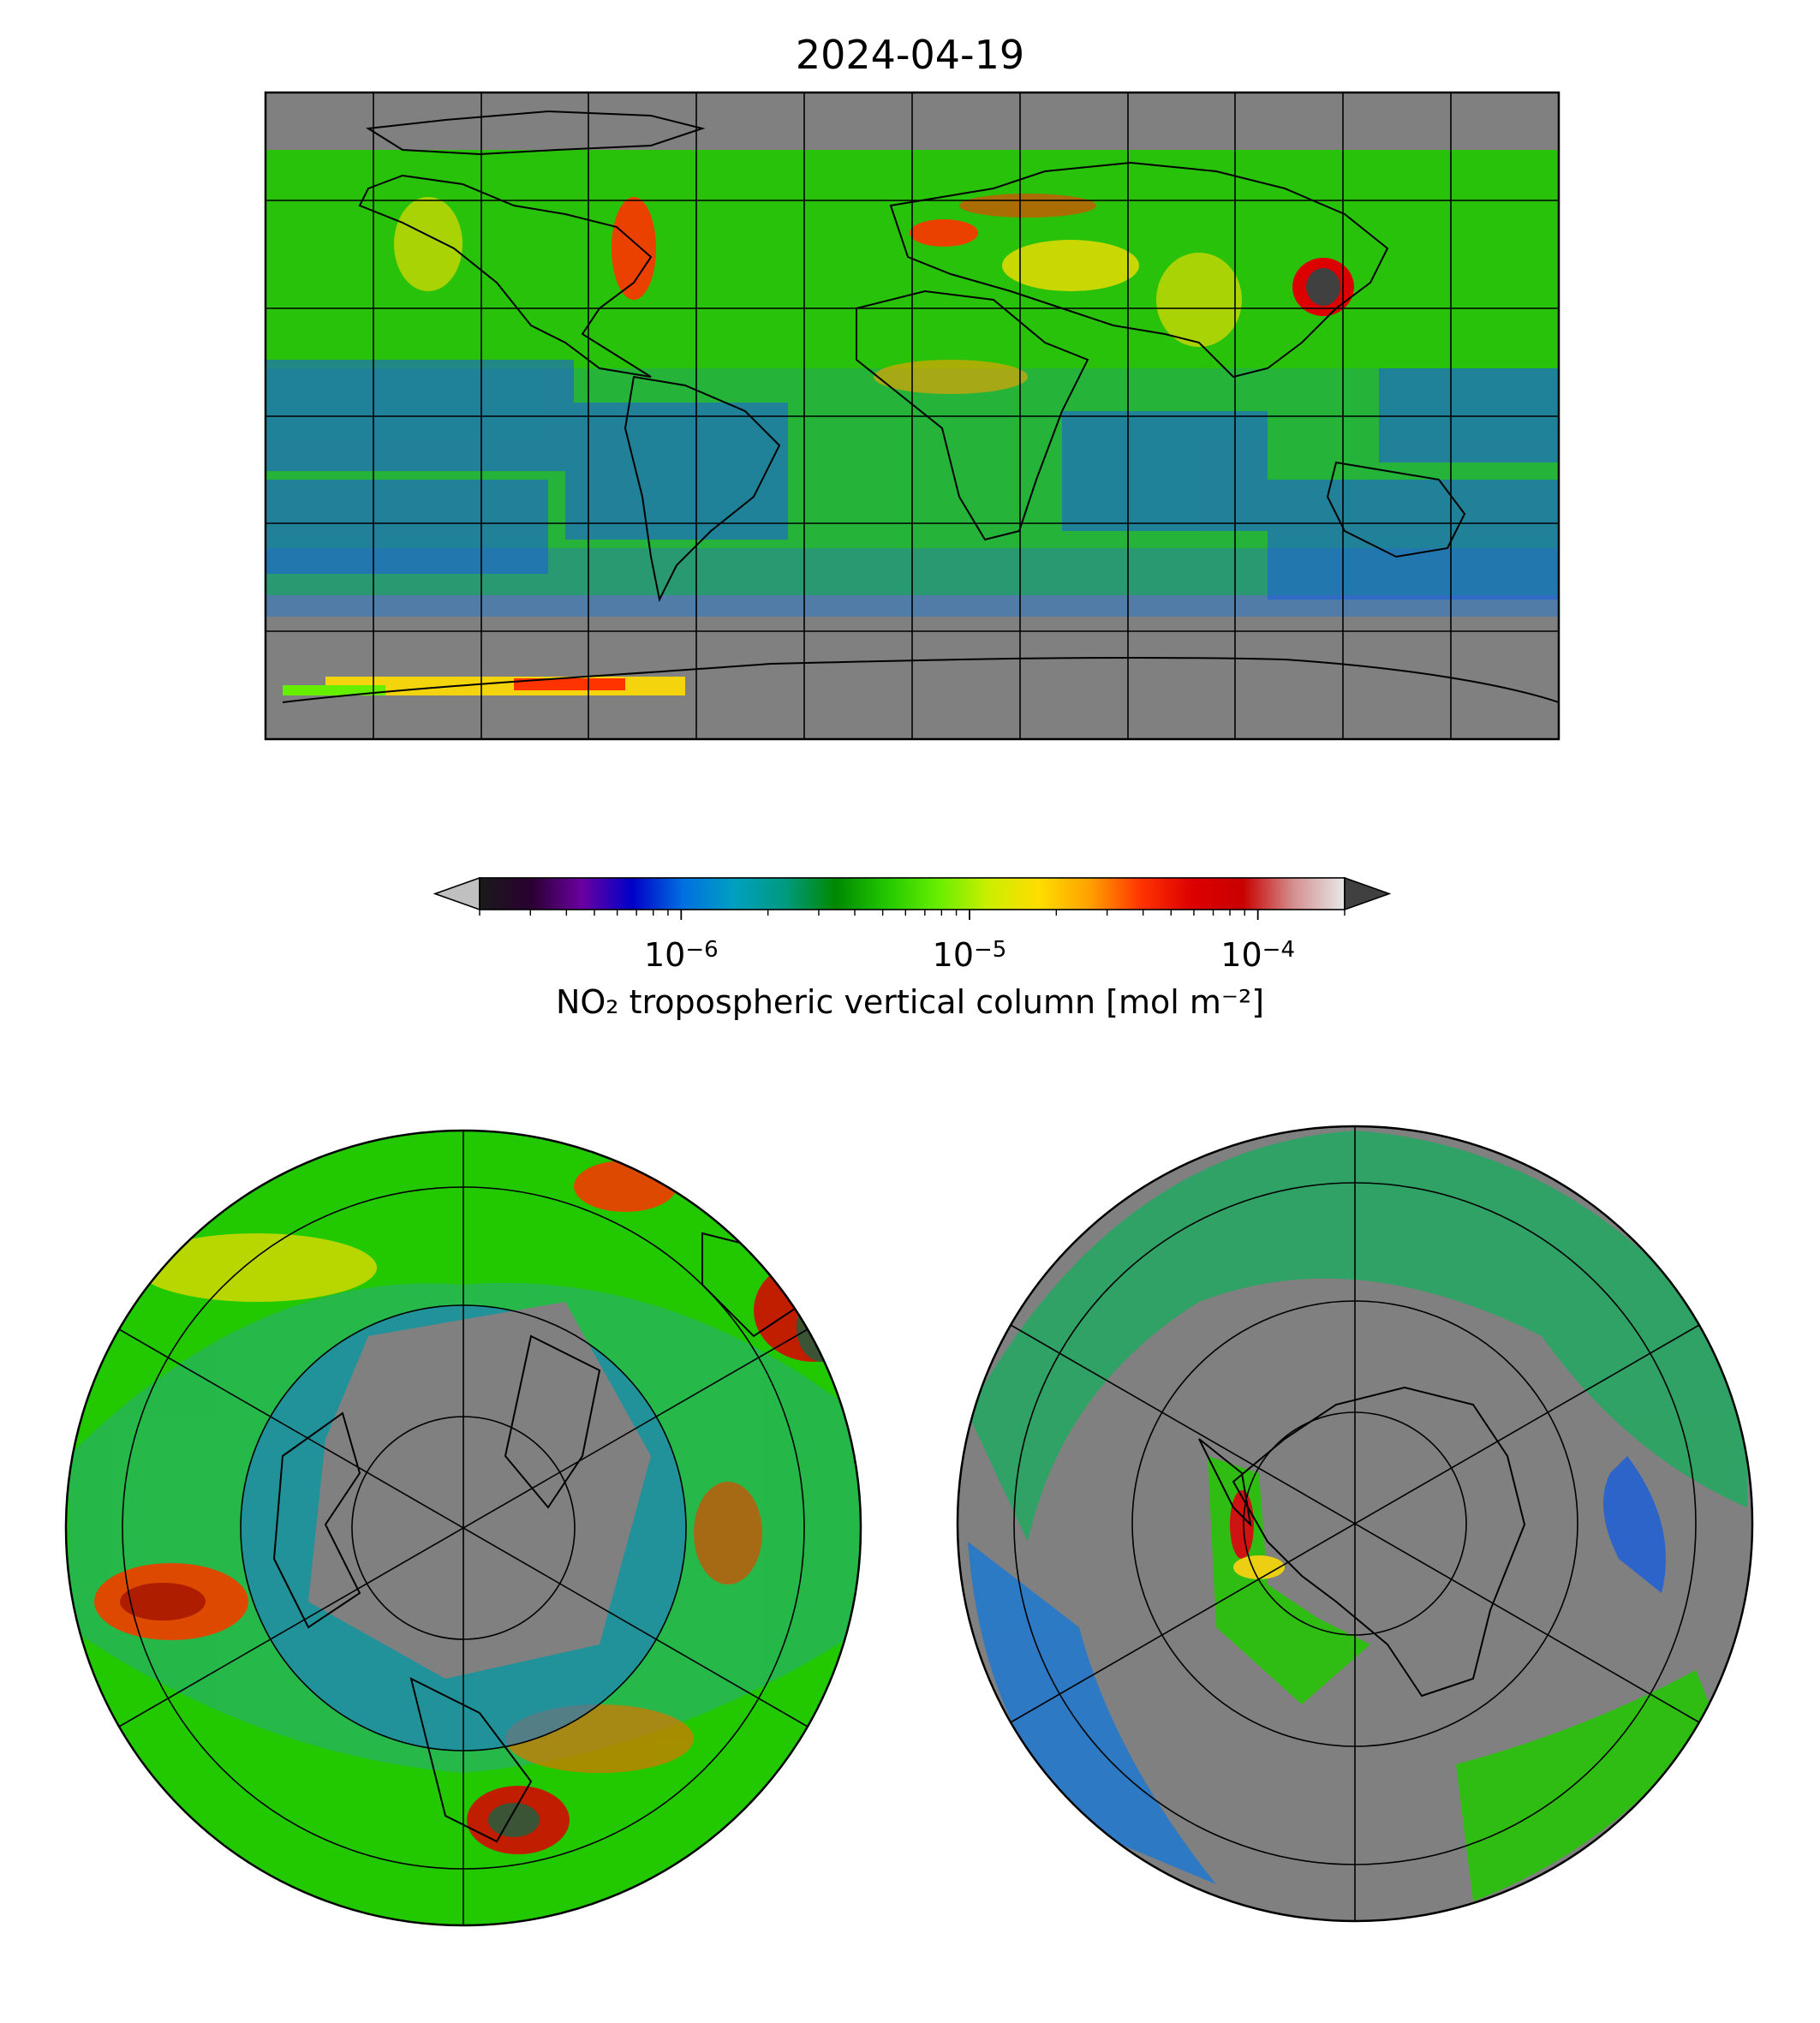  I want to click on global-low-value-patches, so click(912, 480).